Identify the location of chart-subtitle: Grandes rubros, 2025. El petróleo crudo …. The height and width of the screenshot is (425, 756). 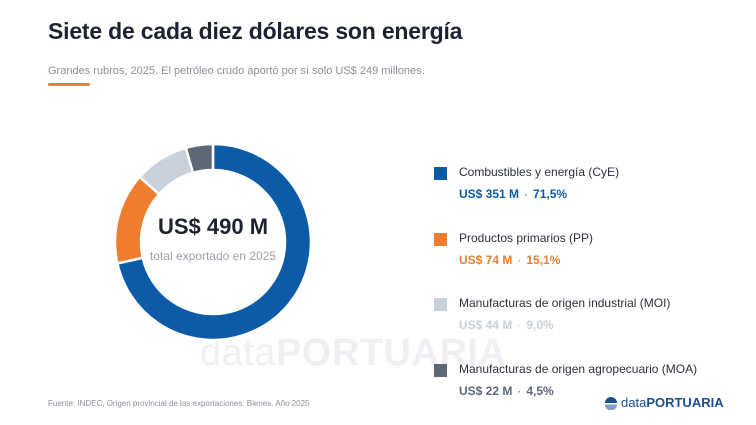
(236, 71).